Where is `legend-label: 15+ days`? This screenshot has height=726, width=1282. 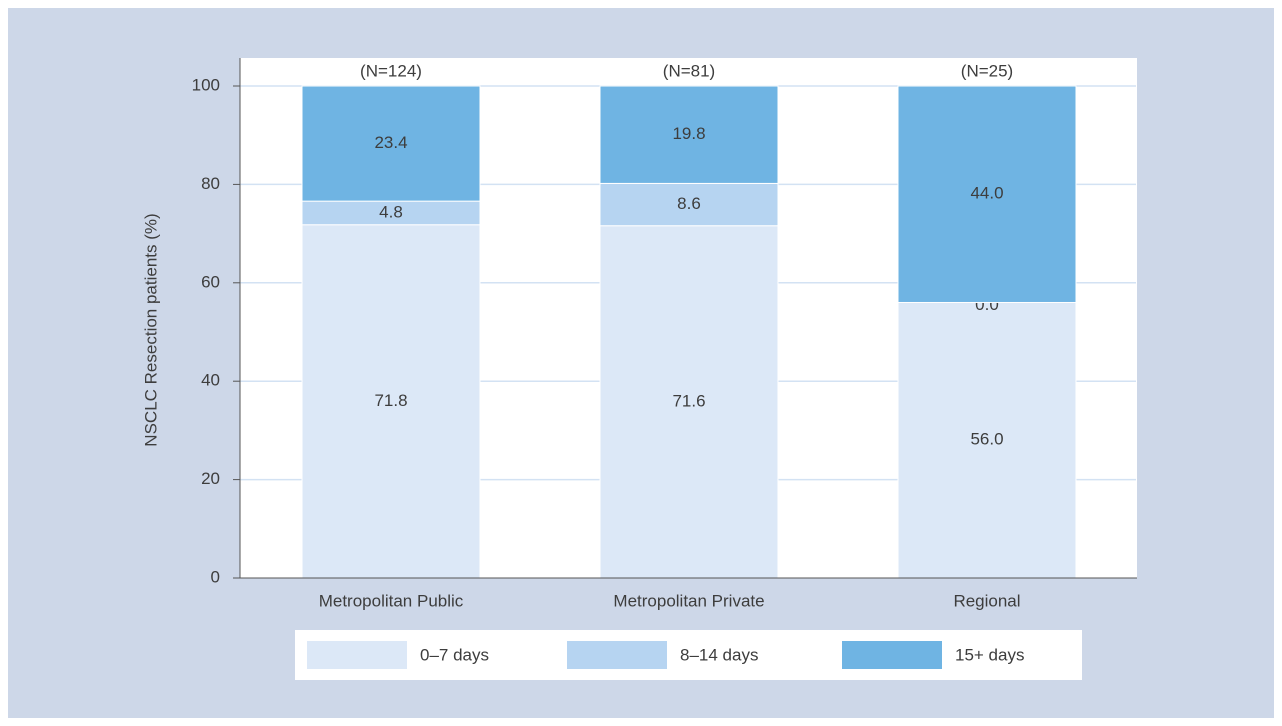
legend-label: 15+ days is located at coordinates (989, 654).